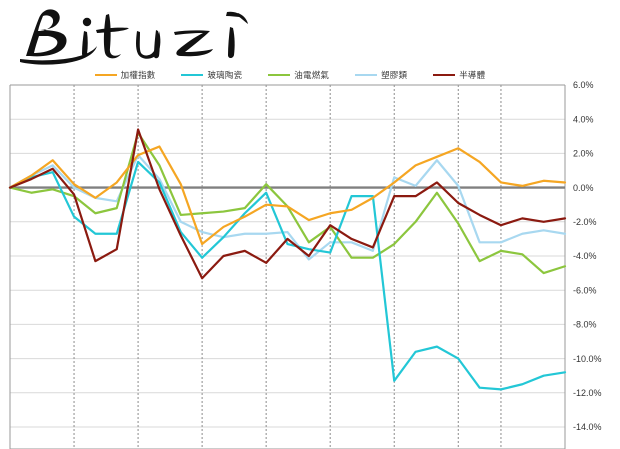 This screenshot has width=620, height=449. I want to click on brand-logo, so click(159, 35).